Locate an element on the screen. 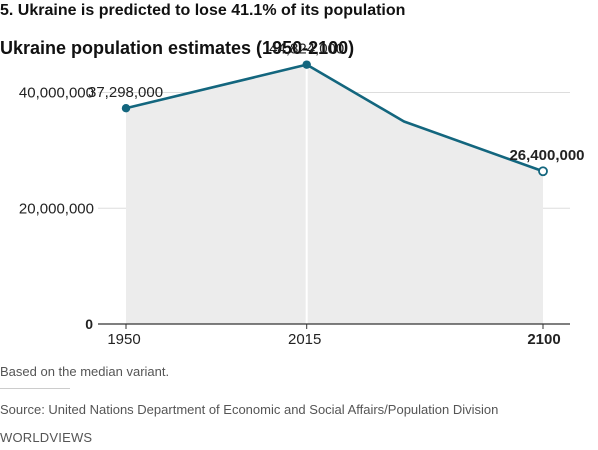  data-label: 44,824,000 is located at coordinates (306, 49).